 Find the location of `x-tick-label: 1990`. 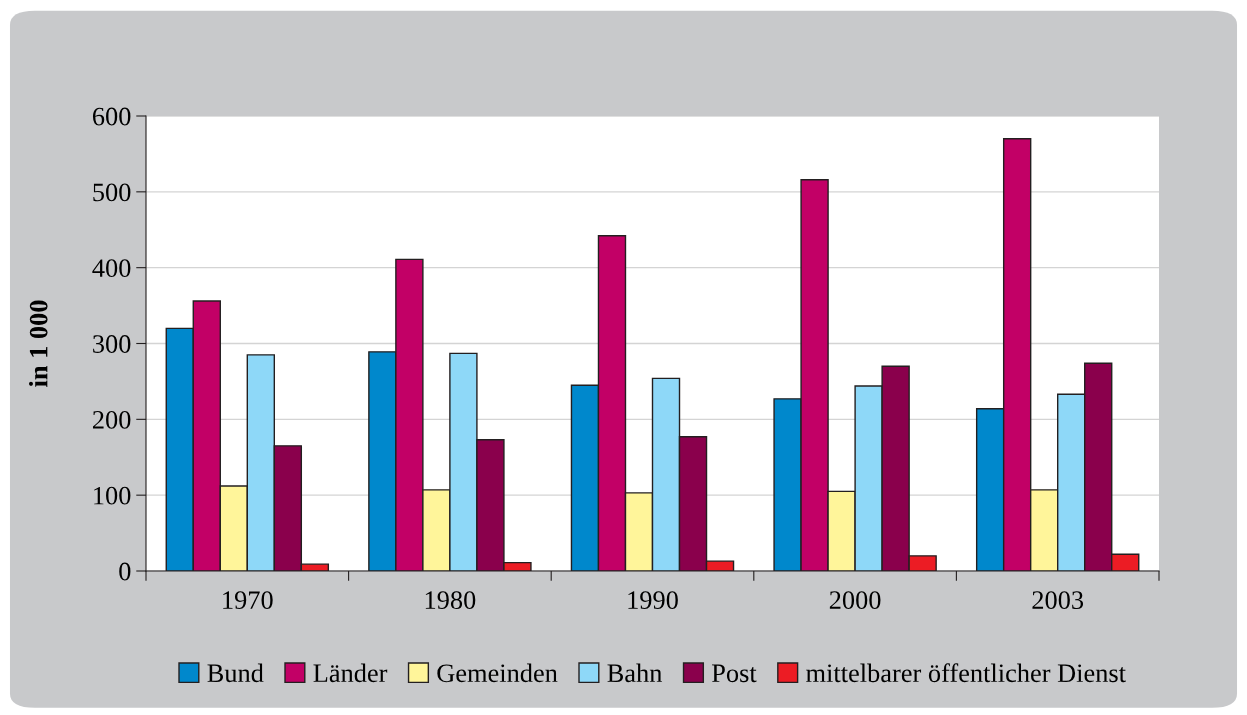

x-tick-label: 1990 is located at coordinates (653, 600).